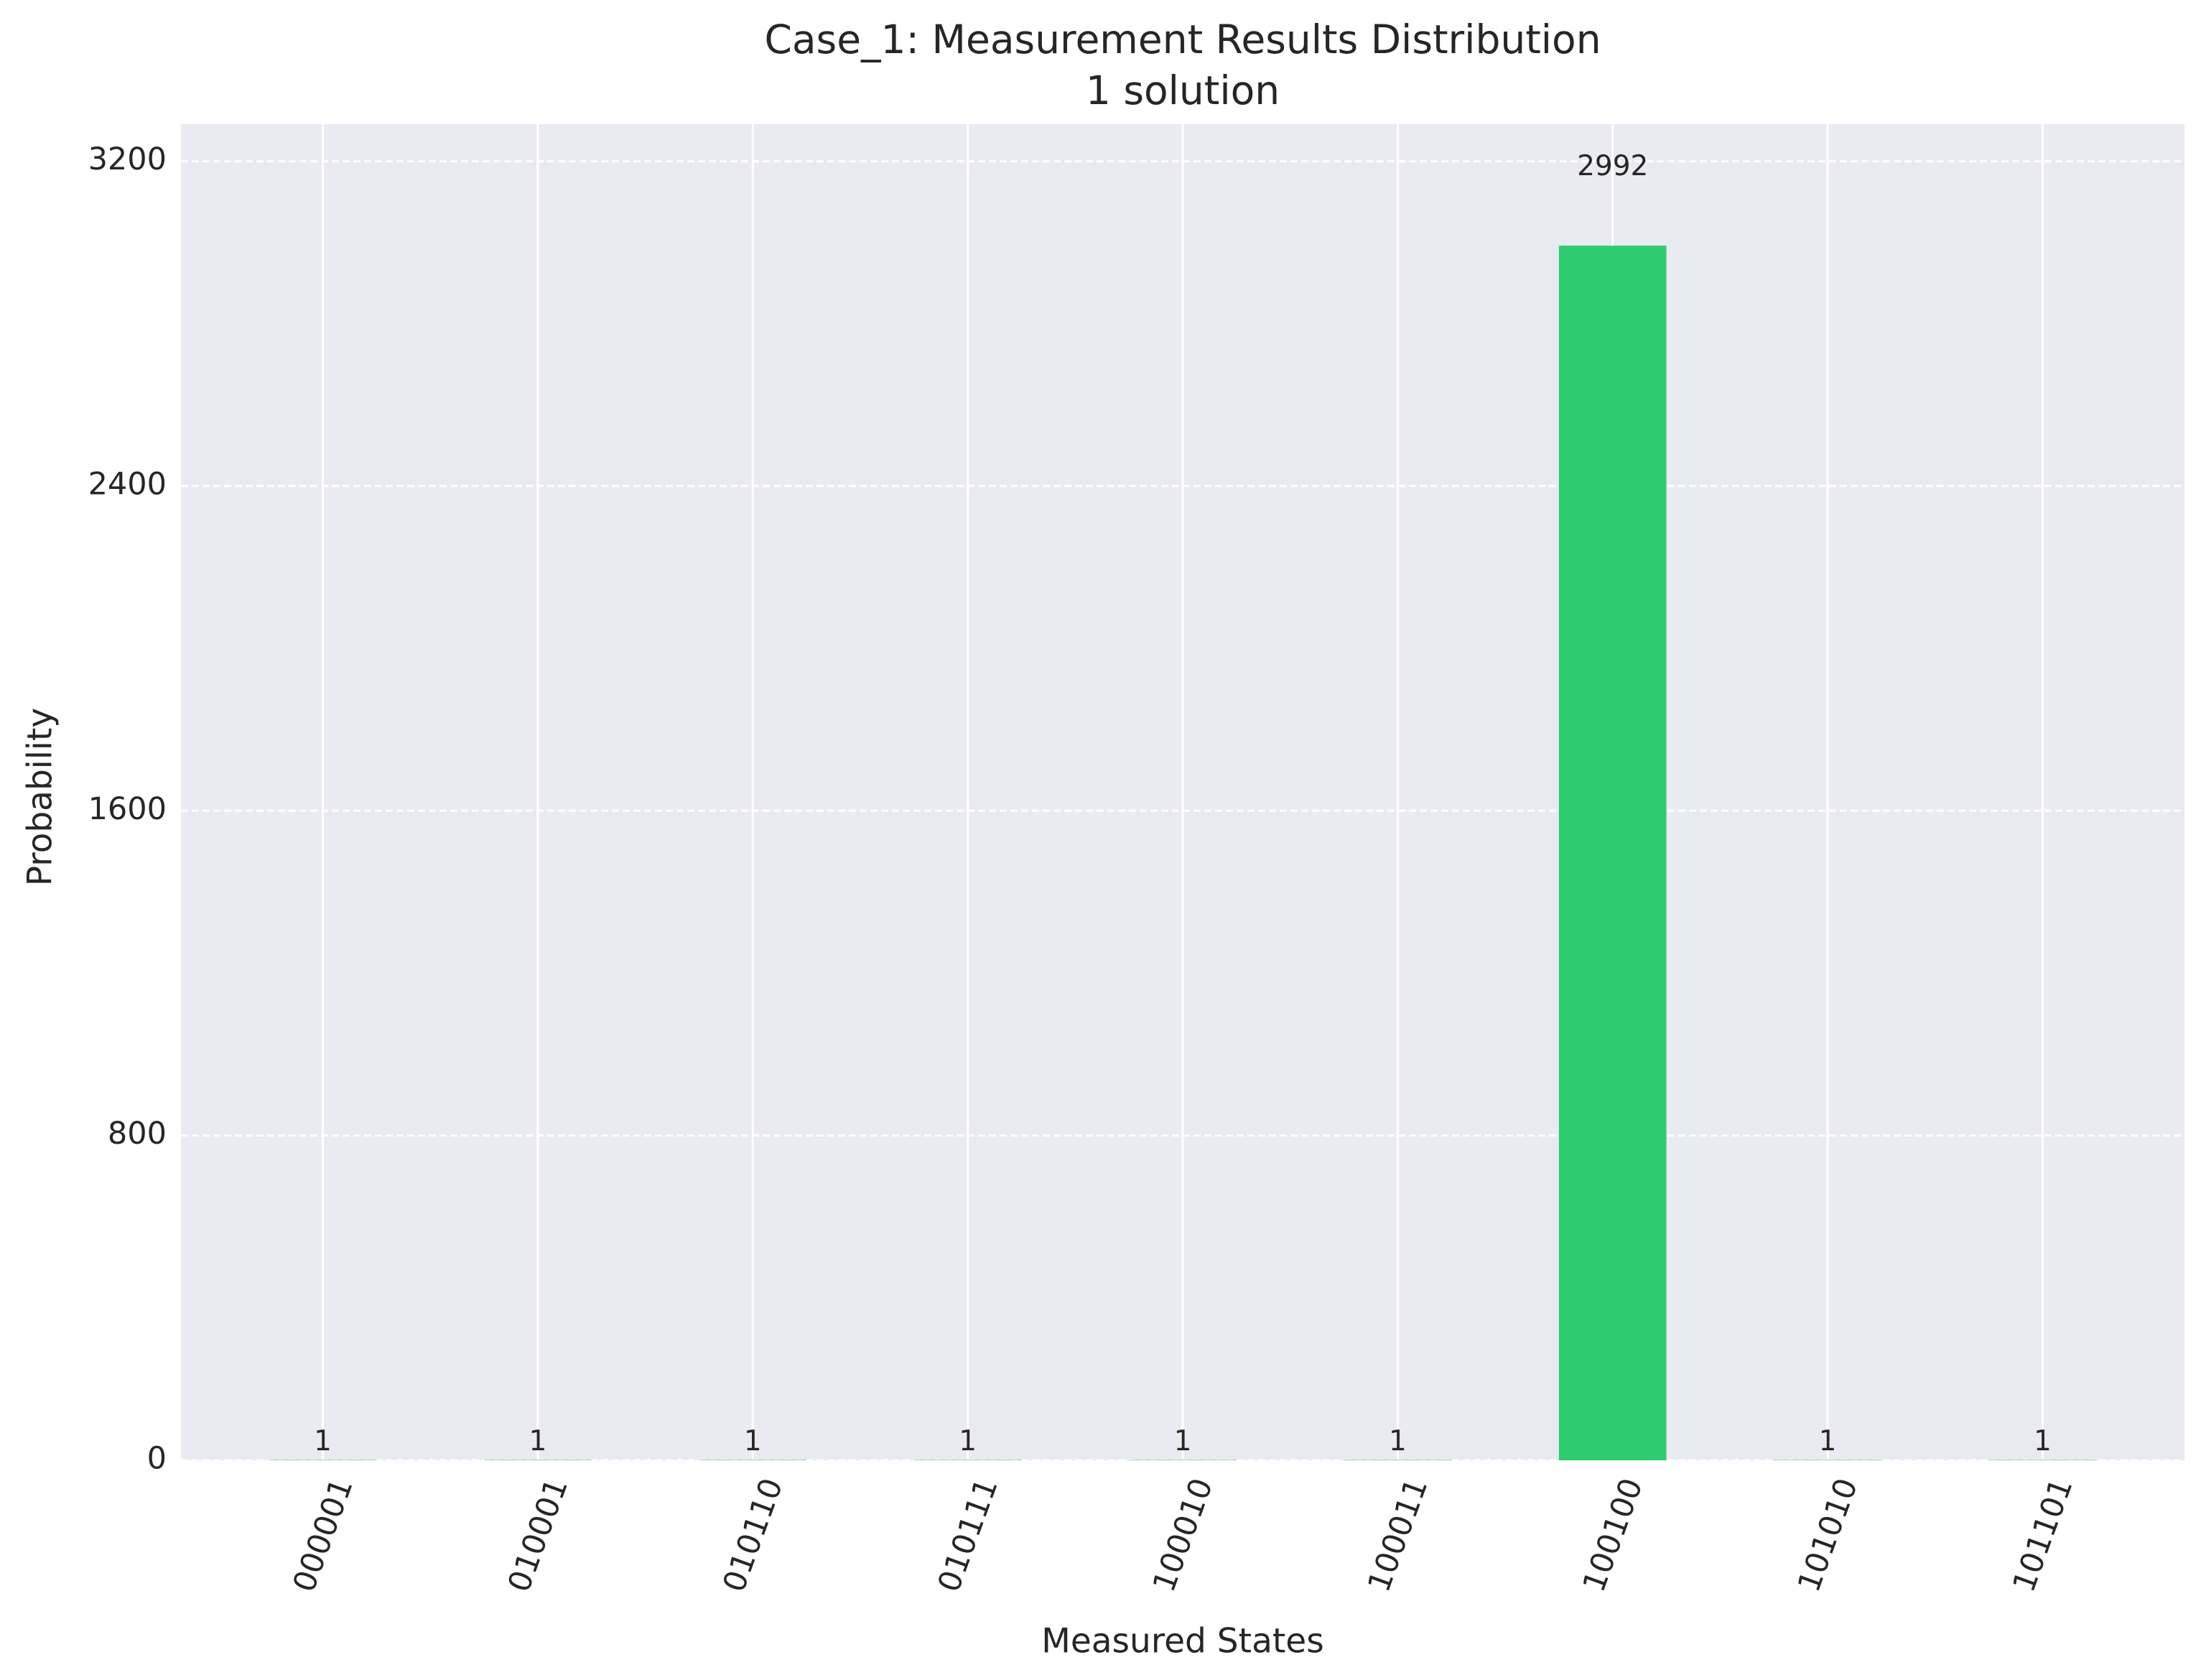  What do you see at coordinates (538, 1535) in the screenshot?
I see `x-tick-label: 010001` at bounding box center [538, 1535].